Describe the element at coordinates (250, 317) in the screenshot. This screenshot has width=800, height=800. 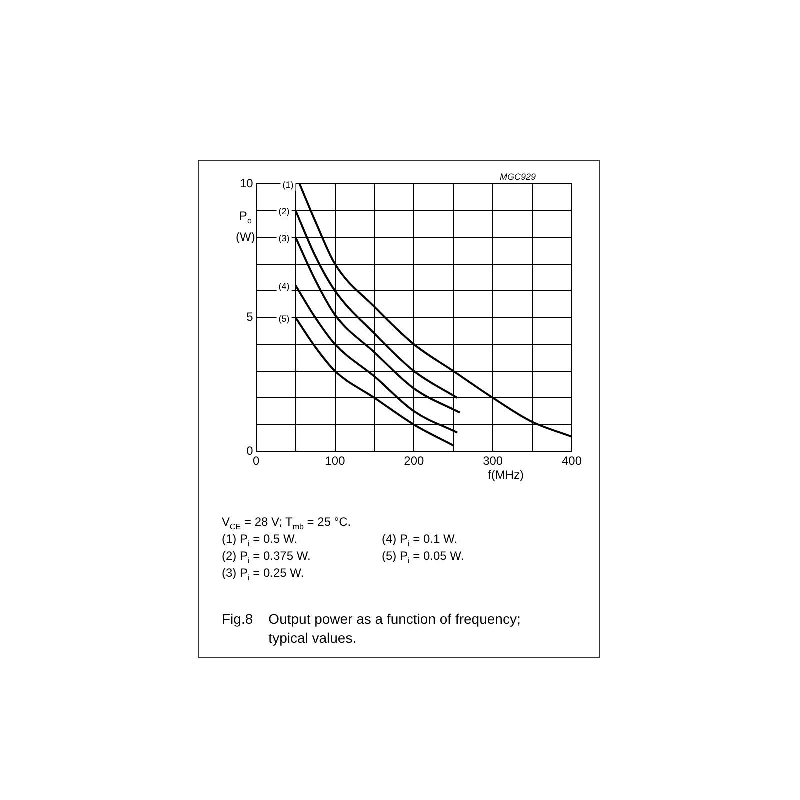
I see `y-tick-label: 5` at that location.